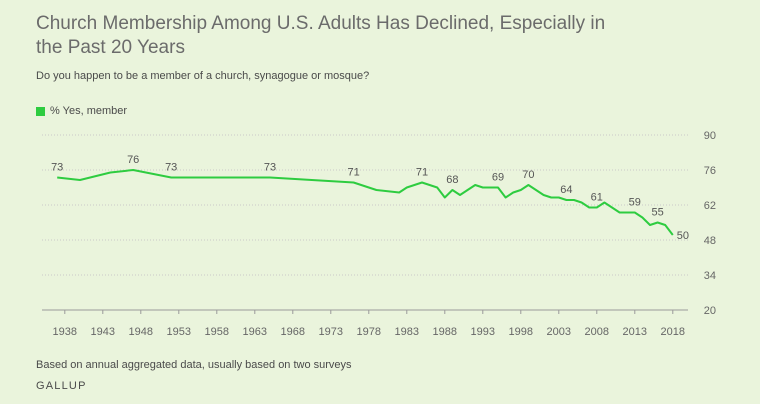 The width and height of the screenshot is (760, 404). Describe the element at coordinates (710, 311) in the screenshot. I see `y-tick-label: 20` at that location.